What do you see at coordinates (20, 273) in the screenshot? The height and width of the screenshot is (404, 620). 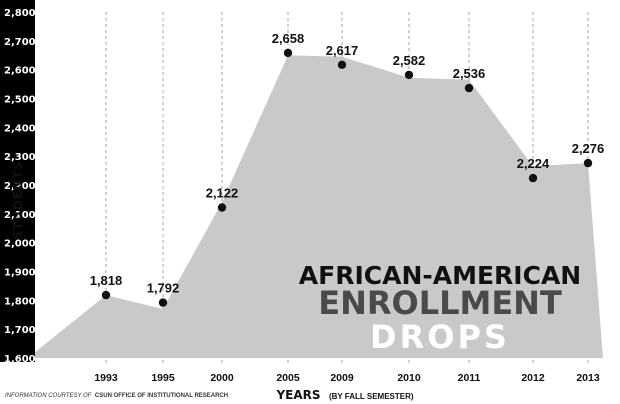 I see `y-tick-label: 1,900` at bounding box center [20, 273].